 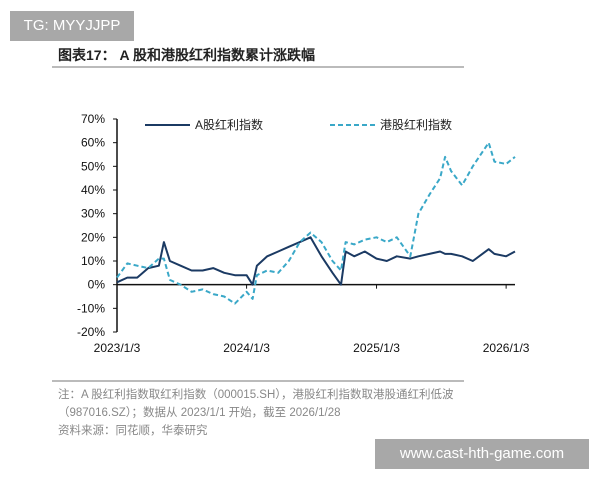 What do you see at coordinates (316, 261) in the screenshot?
I see `series-line-a-share` at bounding box center [316, 261].